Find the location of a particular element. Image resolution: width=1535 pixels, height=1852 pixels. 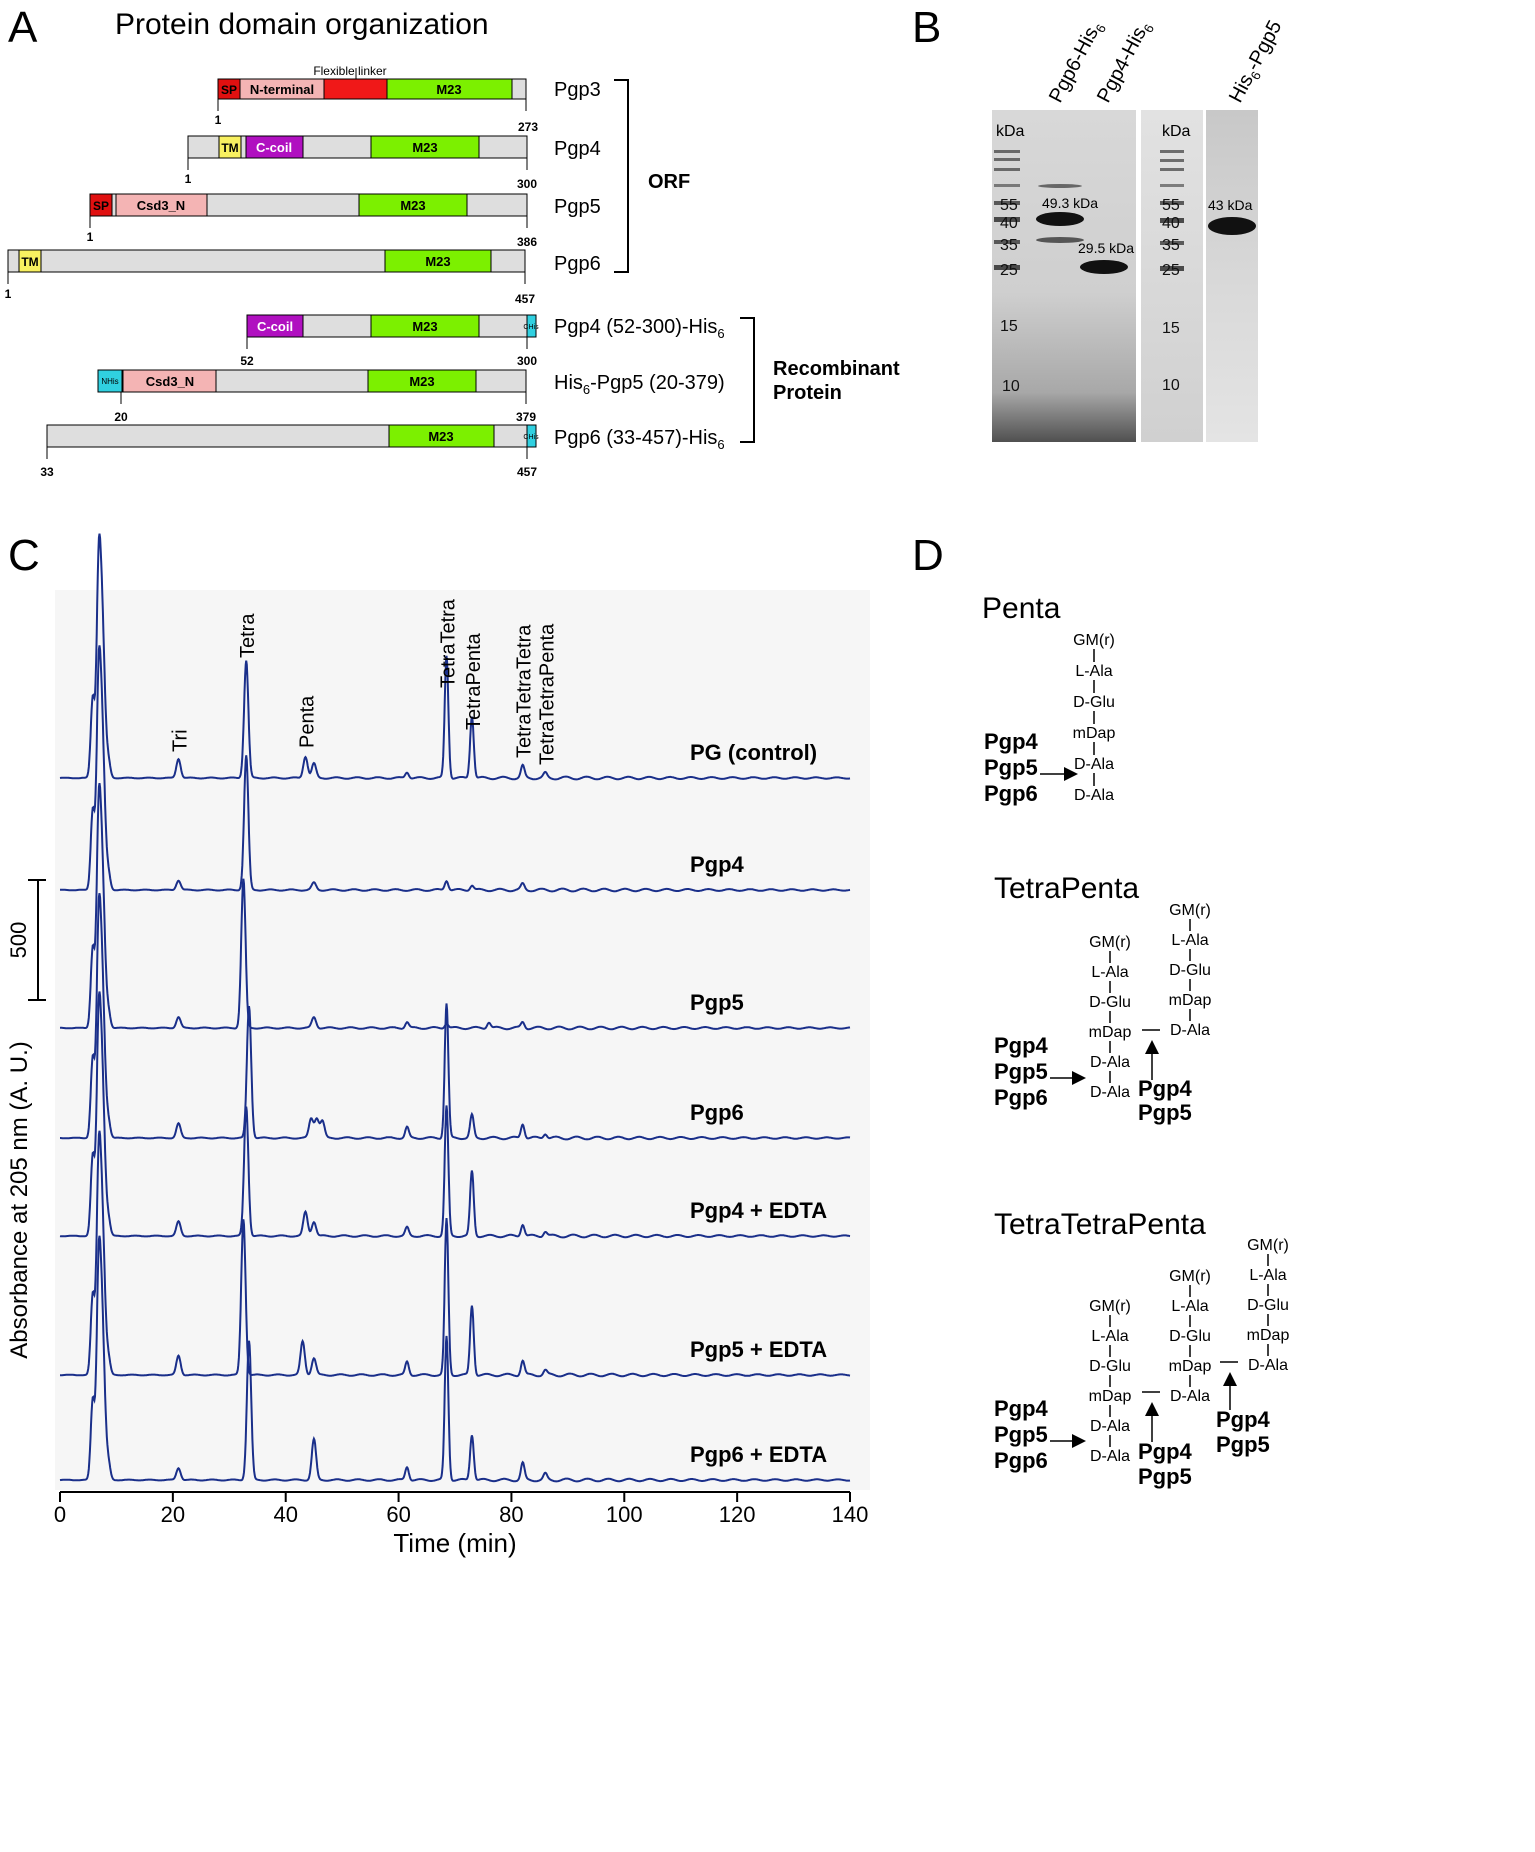

panel-b-letter: B is located at coordinates (926, 27).